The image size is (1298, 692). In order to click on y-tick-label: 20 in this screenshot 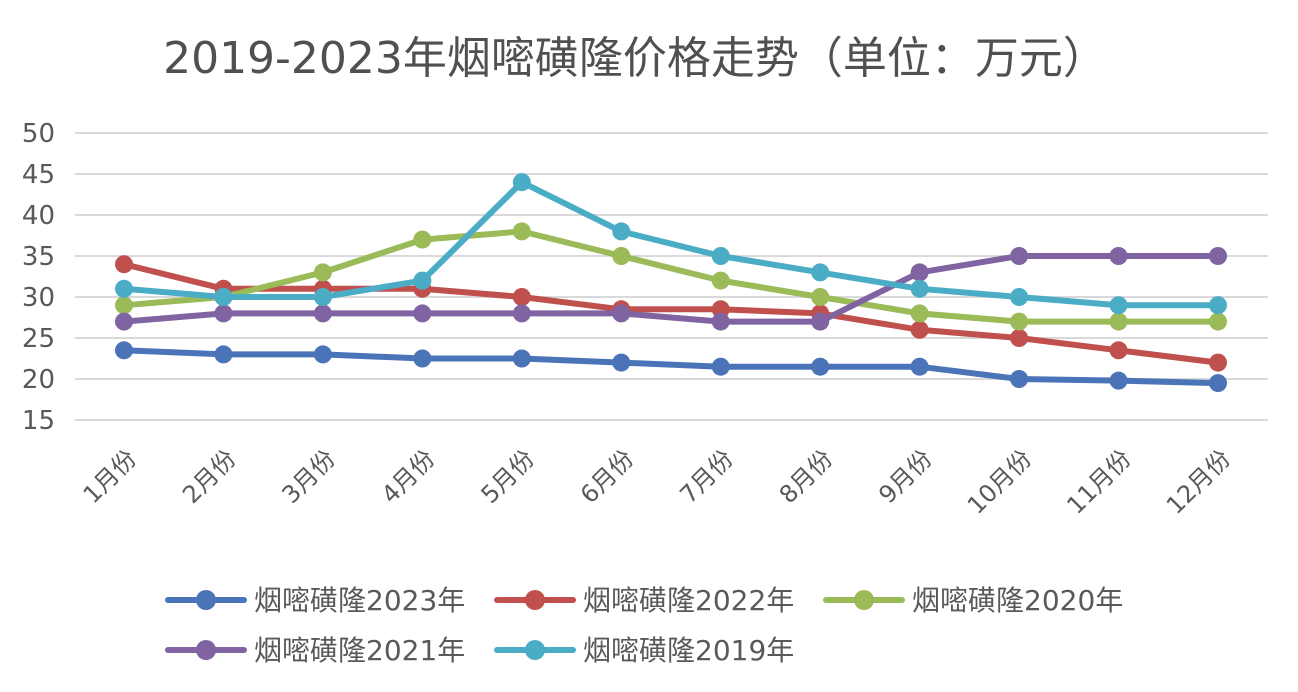, I will do `click(38, 380)`.